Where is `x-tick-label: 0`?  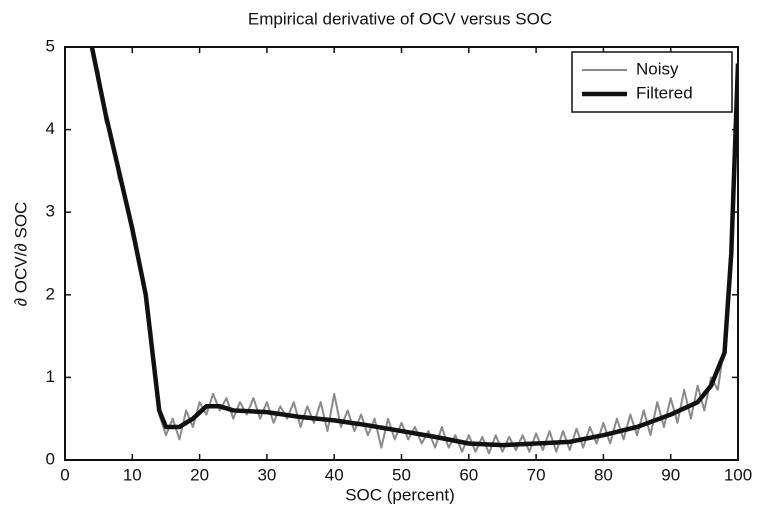 x-tick-label: 0 is located at coordinates (64, 474).